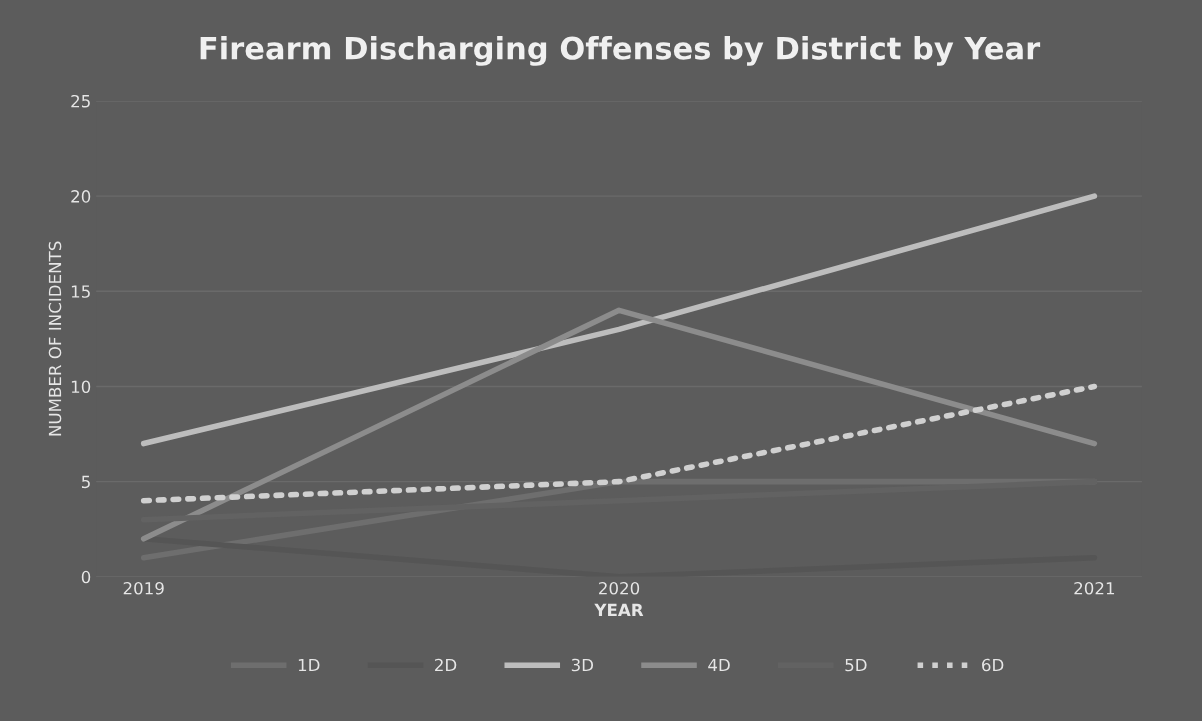  I want to click on y-axis-title: NUMBER OF INCIDENTS, so click(55, 338).